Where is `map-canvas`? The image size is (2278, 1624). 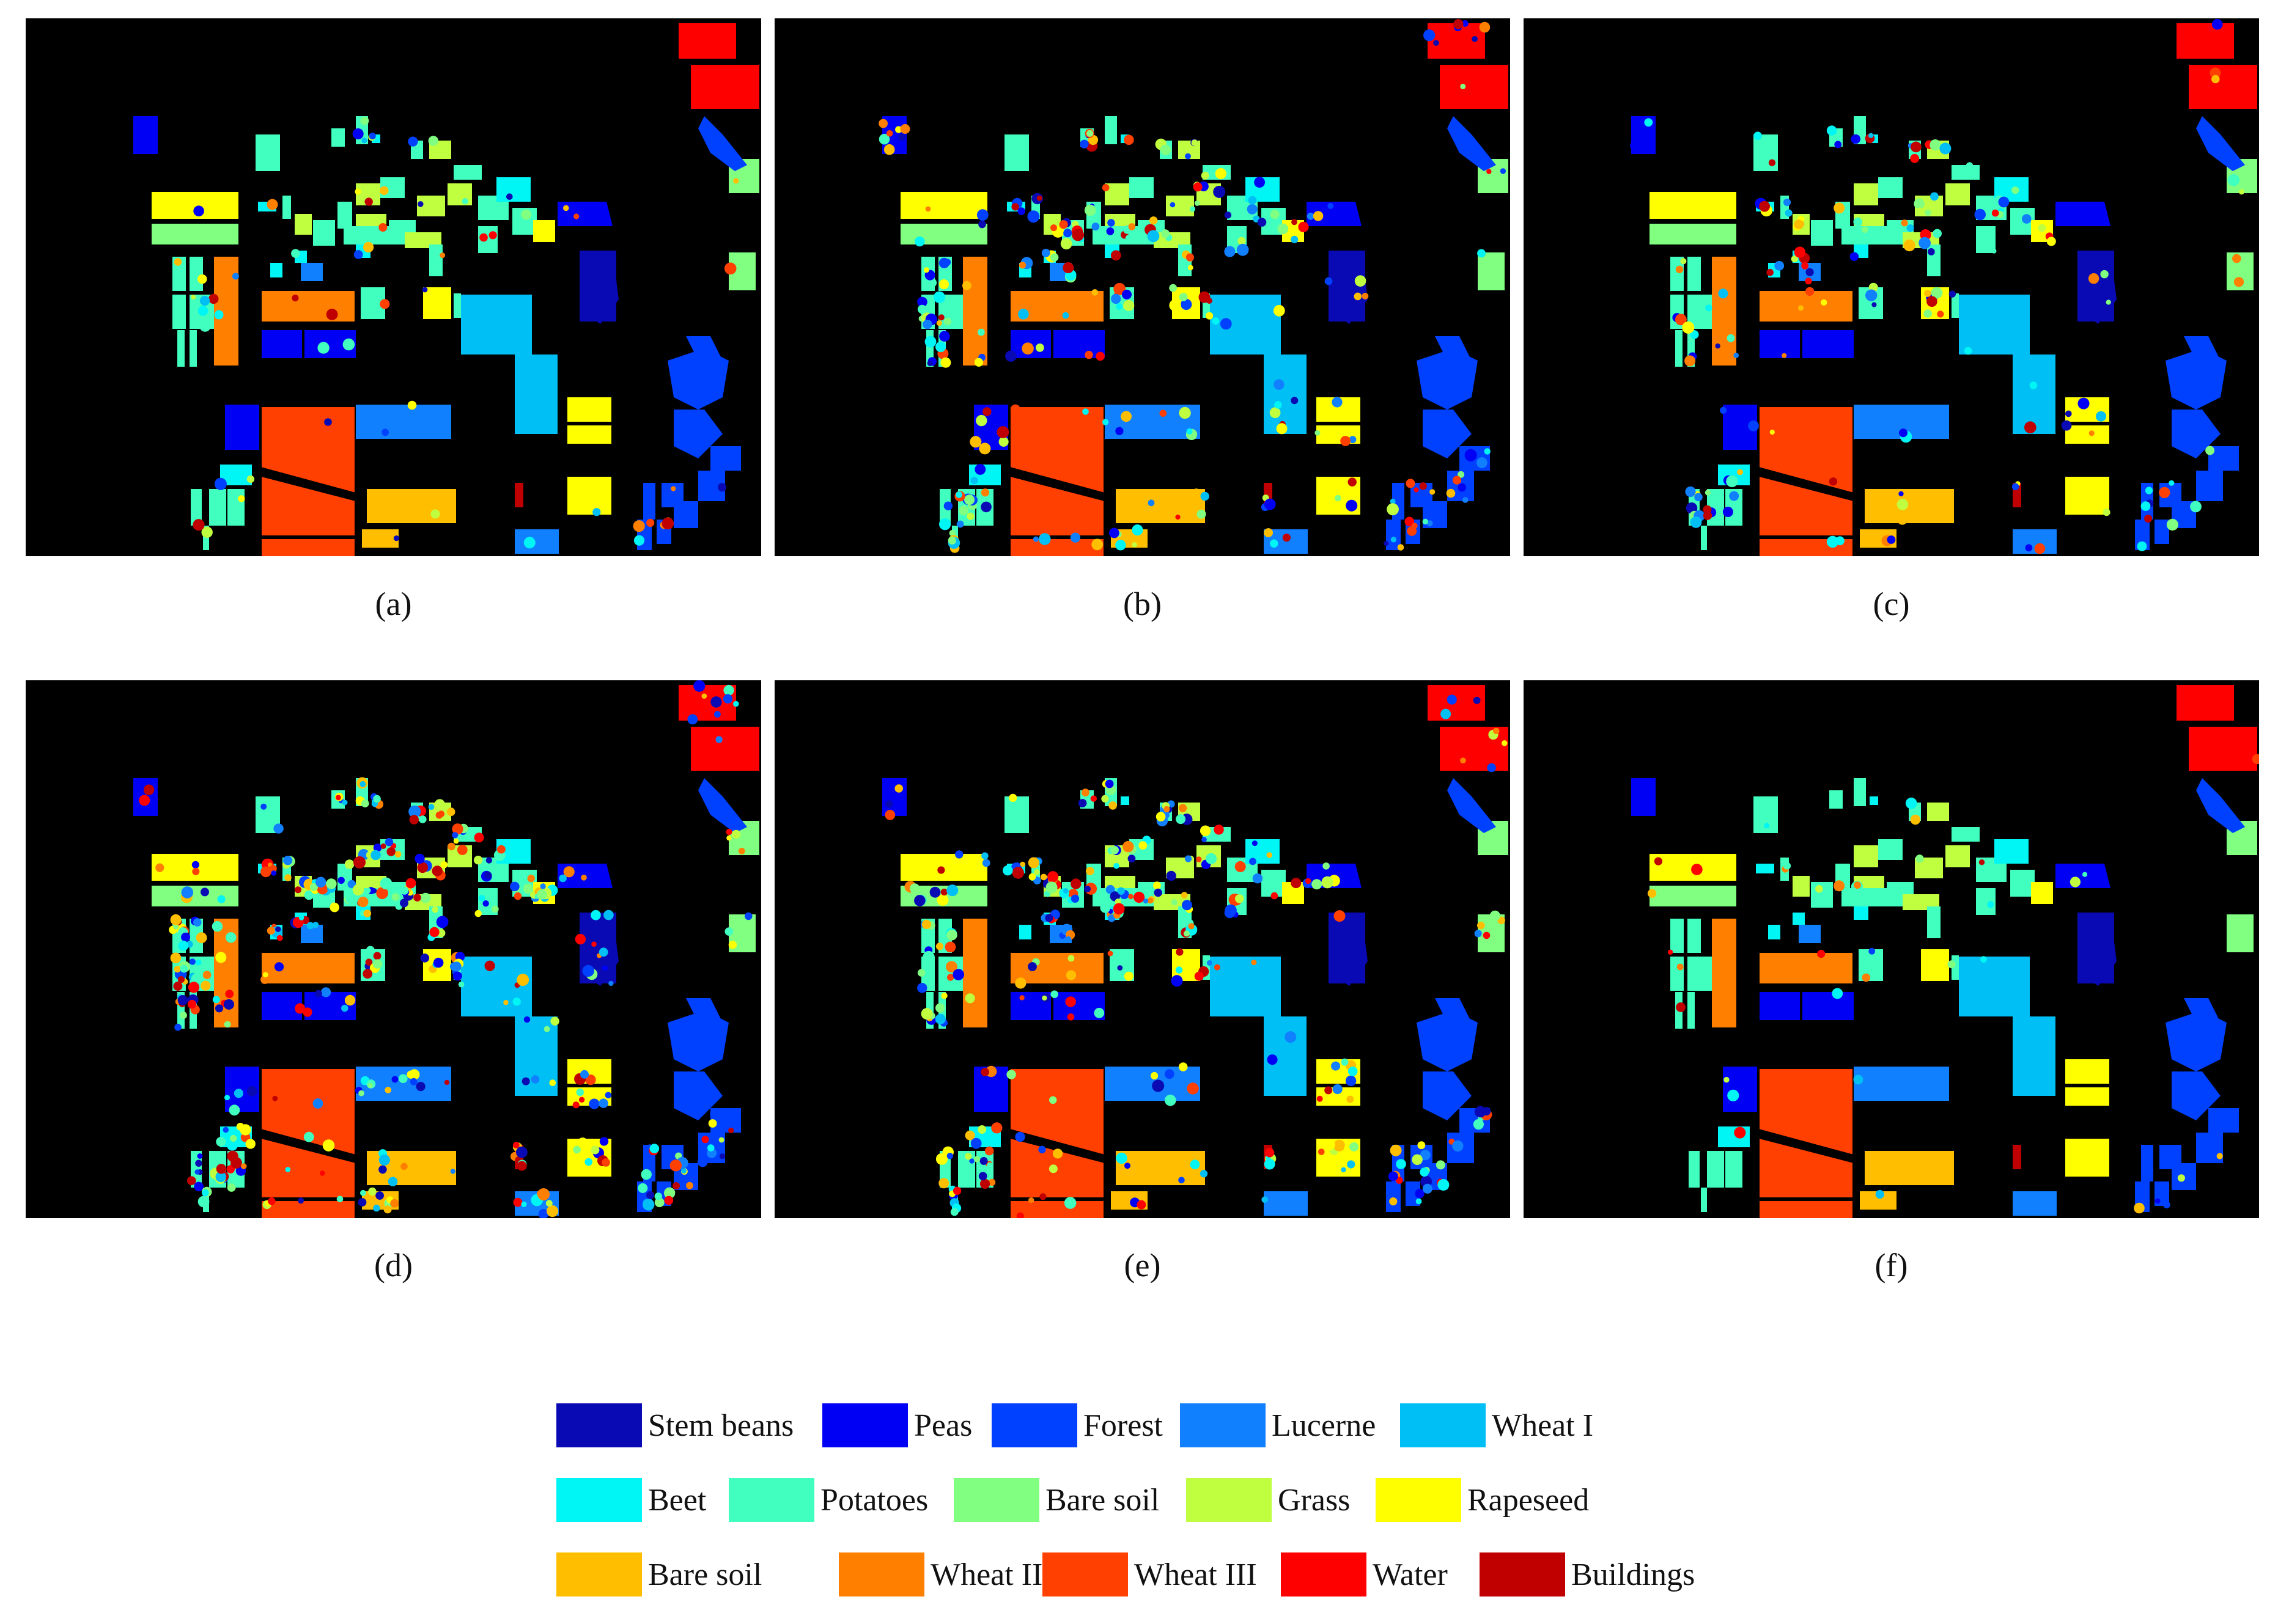 map-canvas is located at coordinates (1143, 287).